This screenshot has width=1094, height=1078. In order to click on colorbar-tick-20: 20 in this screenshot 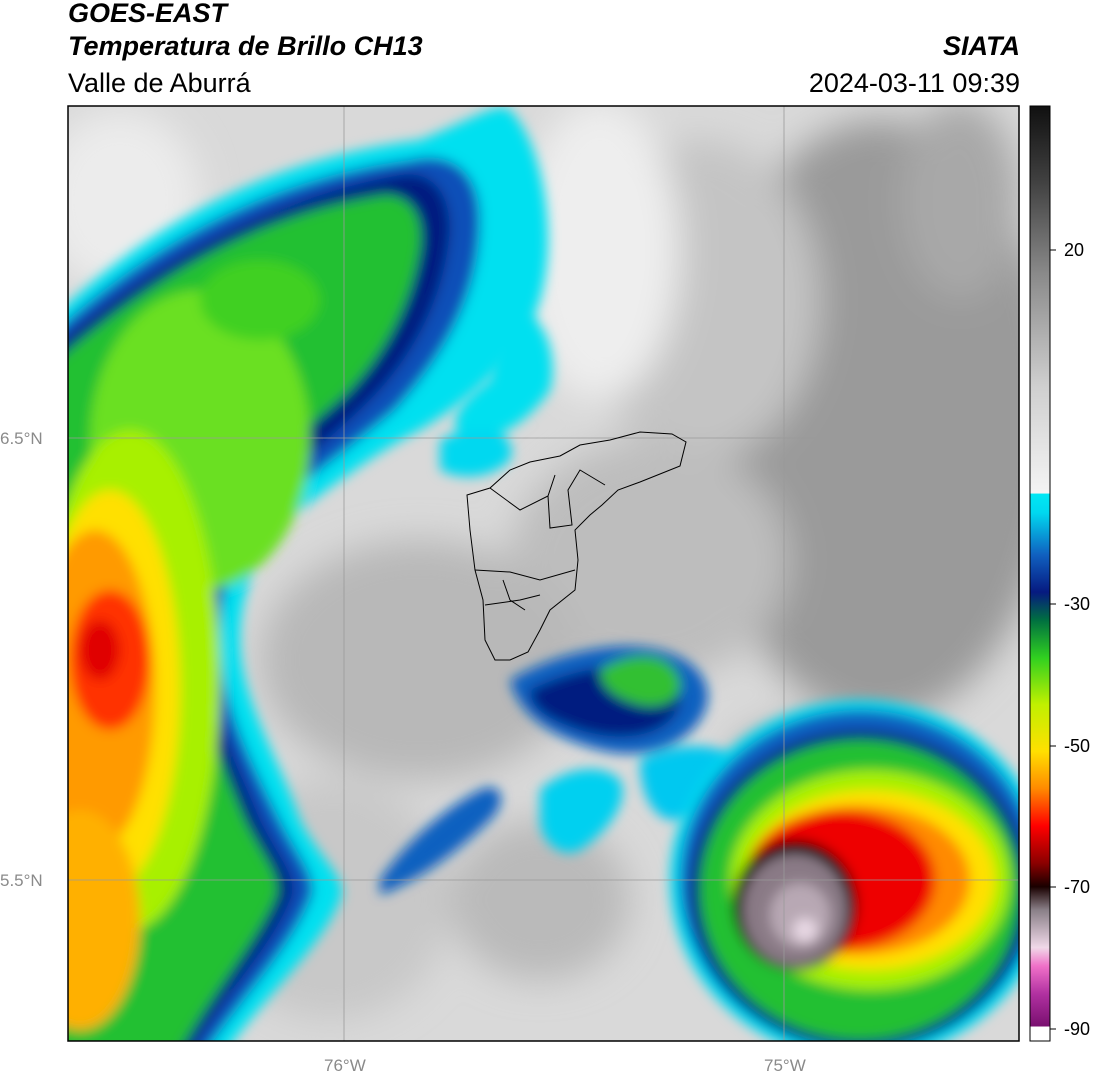, I will do `click(1074, 250)`.